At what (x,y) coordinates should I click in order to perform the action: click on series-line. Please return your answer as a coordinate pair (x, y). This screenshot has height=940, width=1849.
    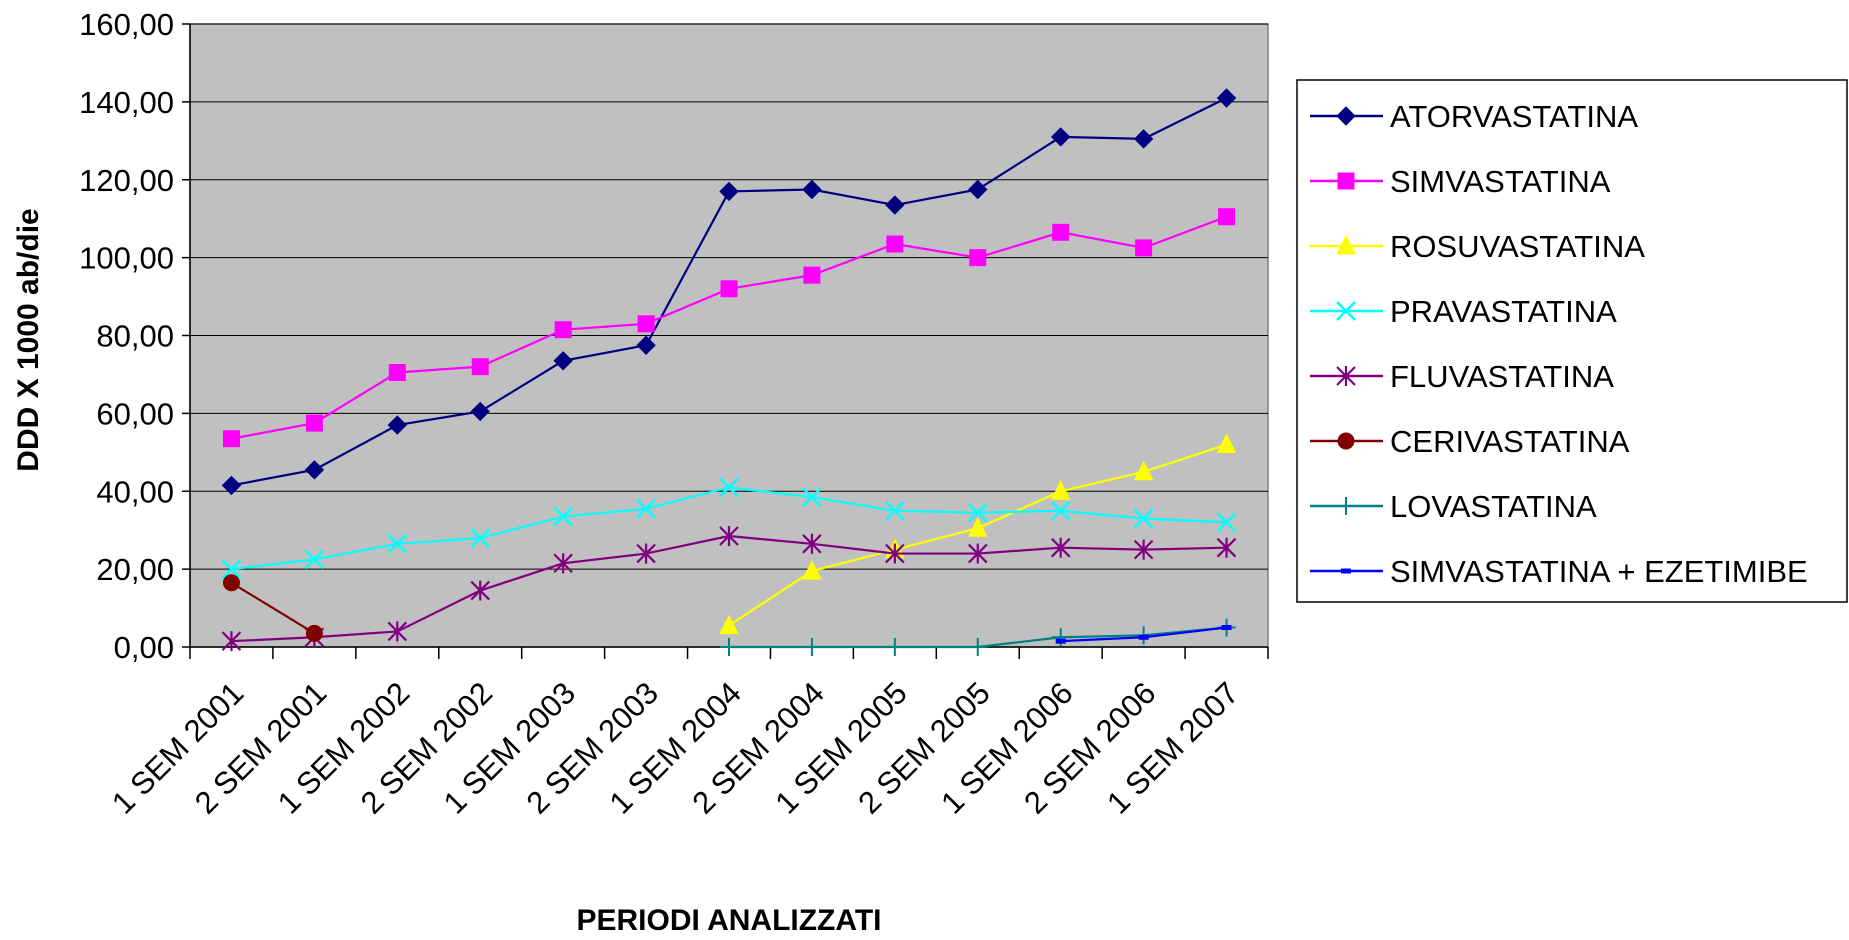
    Looking at the image, I should click on (272, 608).